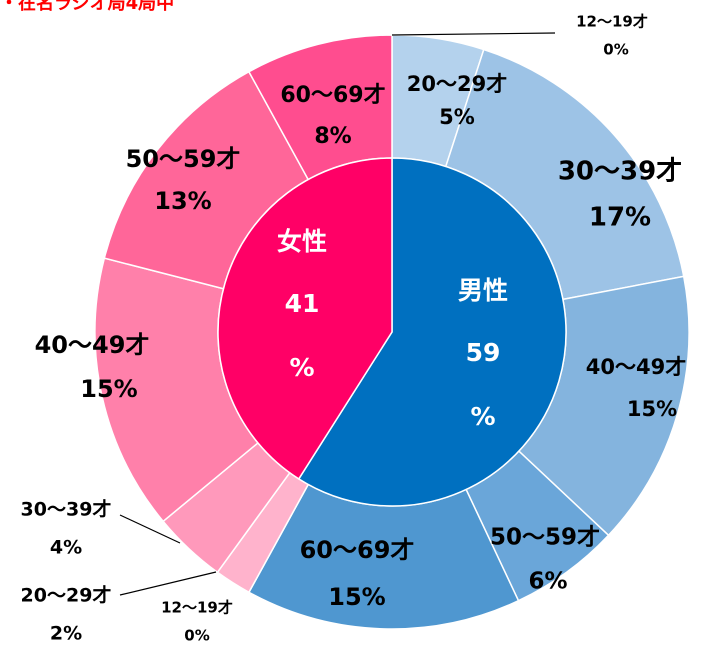 The image size is (708, 645). I want to click on segment-value: 4%, so click(66, 548).